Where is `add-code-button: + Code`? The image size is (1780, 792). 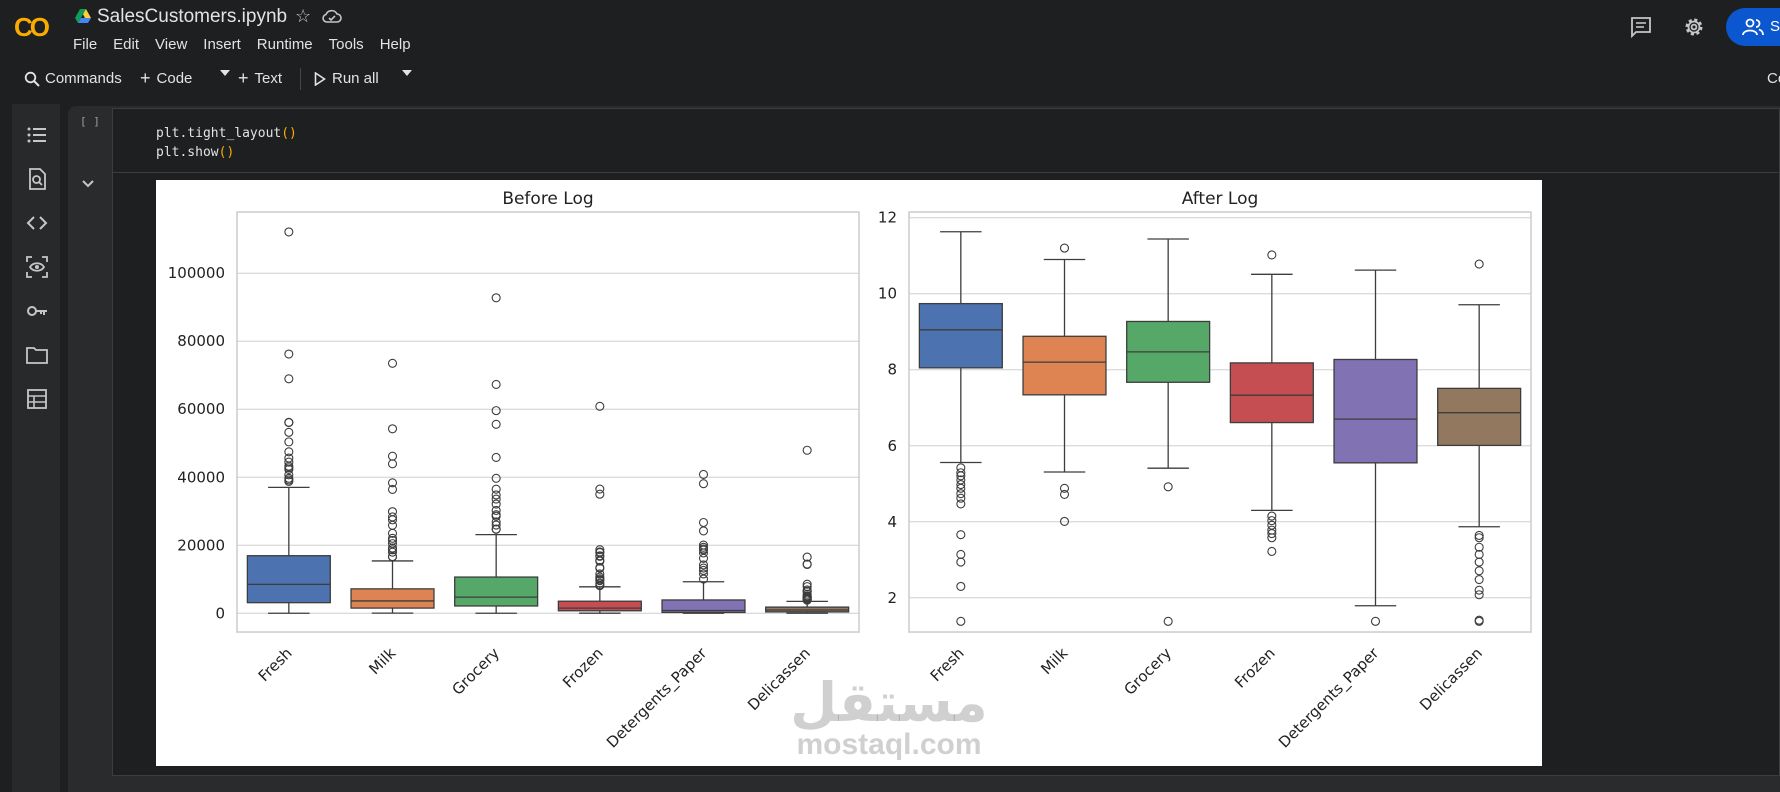 add-code-button: + Code is located at coordinates (166, 78).